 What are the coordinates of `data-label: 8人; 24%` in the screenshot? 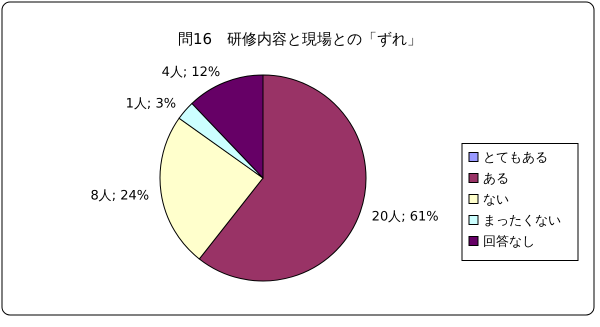 It's located at (120, 196).